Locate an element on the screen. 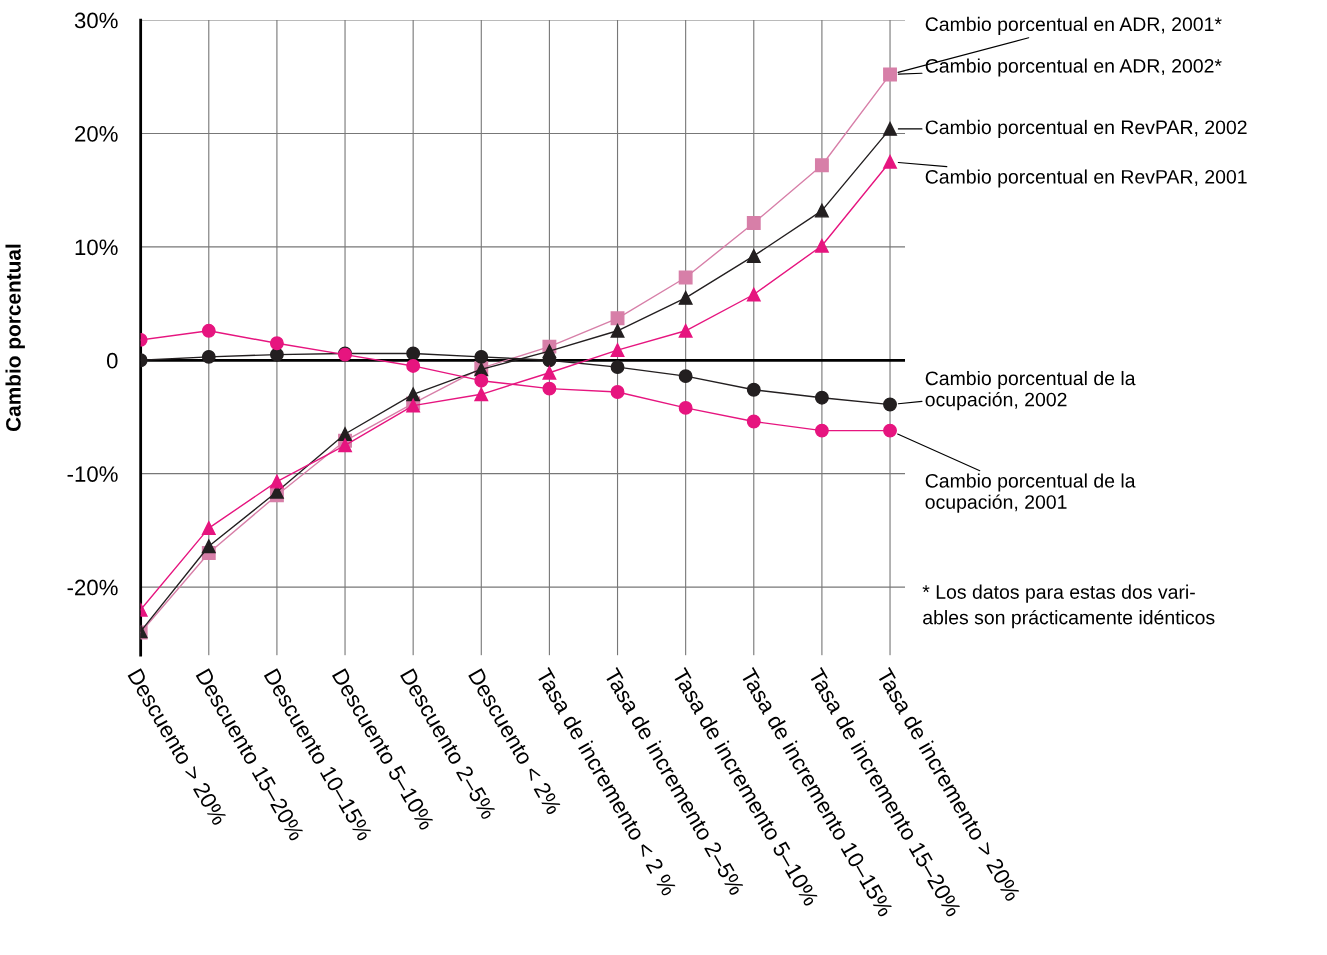  text: Cambio porcentual de la ocupación, 2001 is located at coordinates (1030, 493).